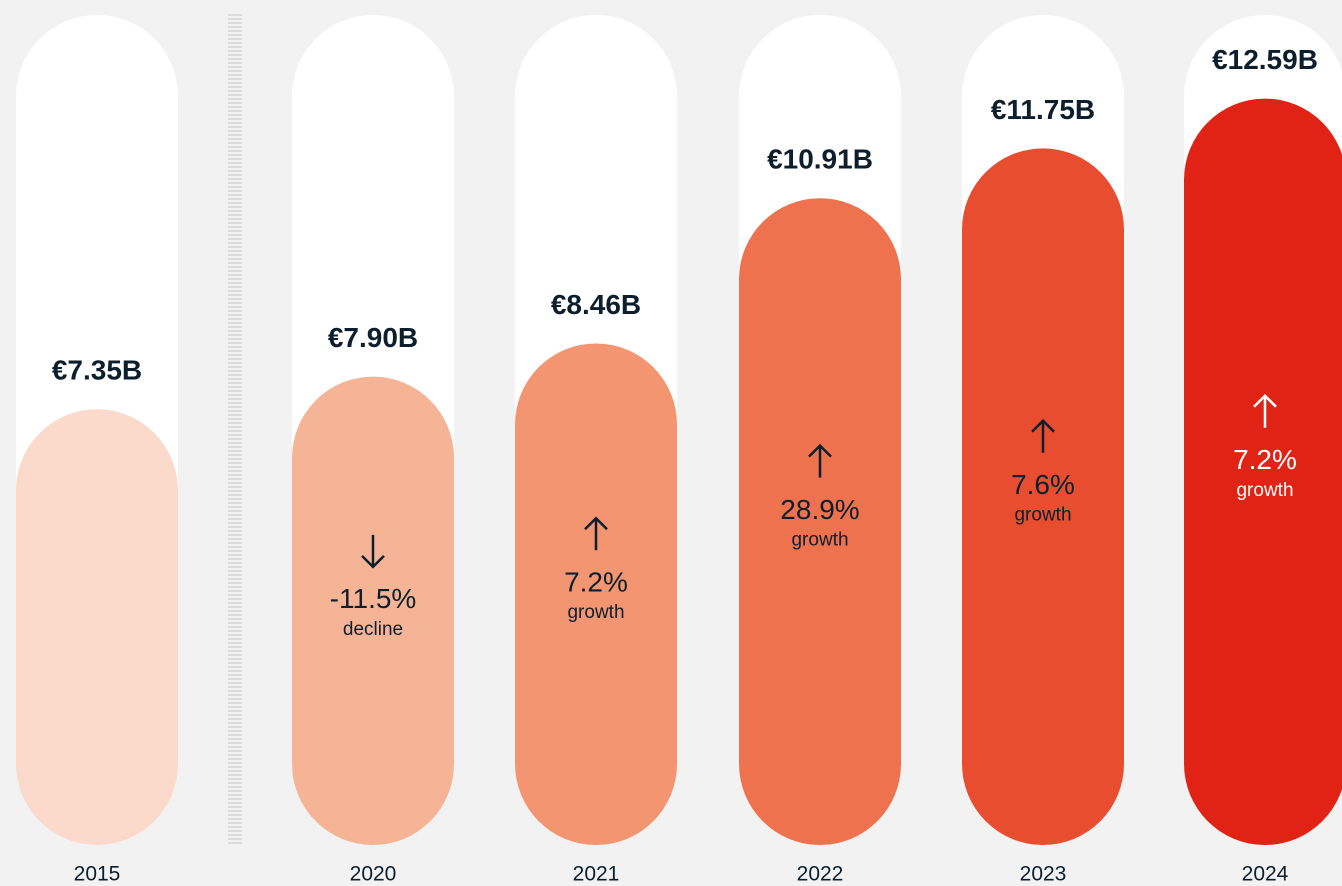 Image resolution: width=1342 pixels, height=886 pixels. What do you see at coordinates (1265, 59) in the screenshot?
I see `value-label: €12.59B` at bounding box center [1265, 59].